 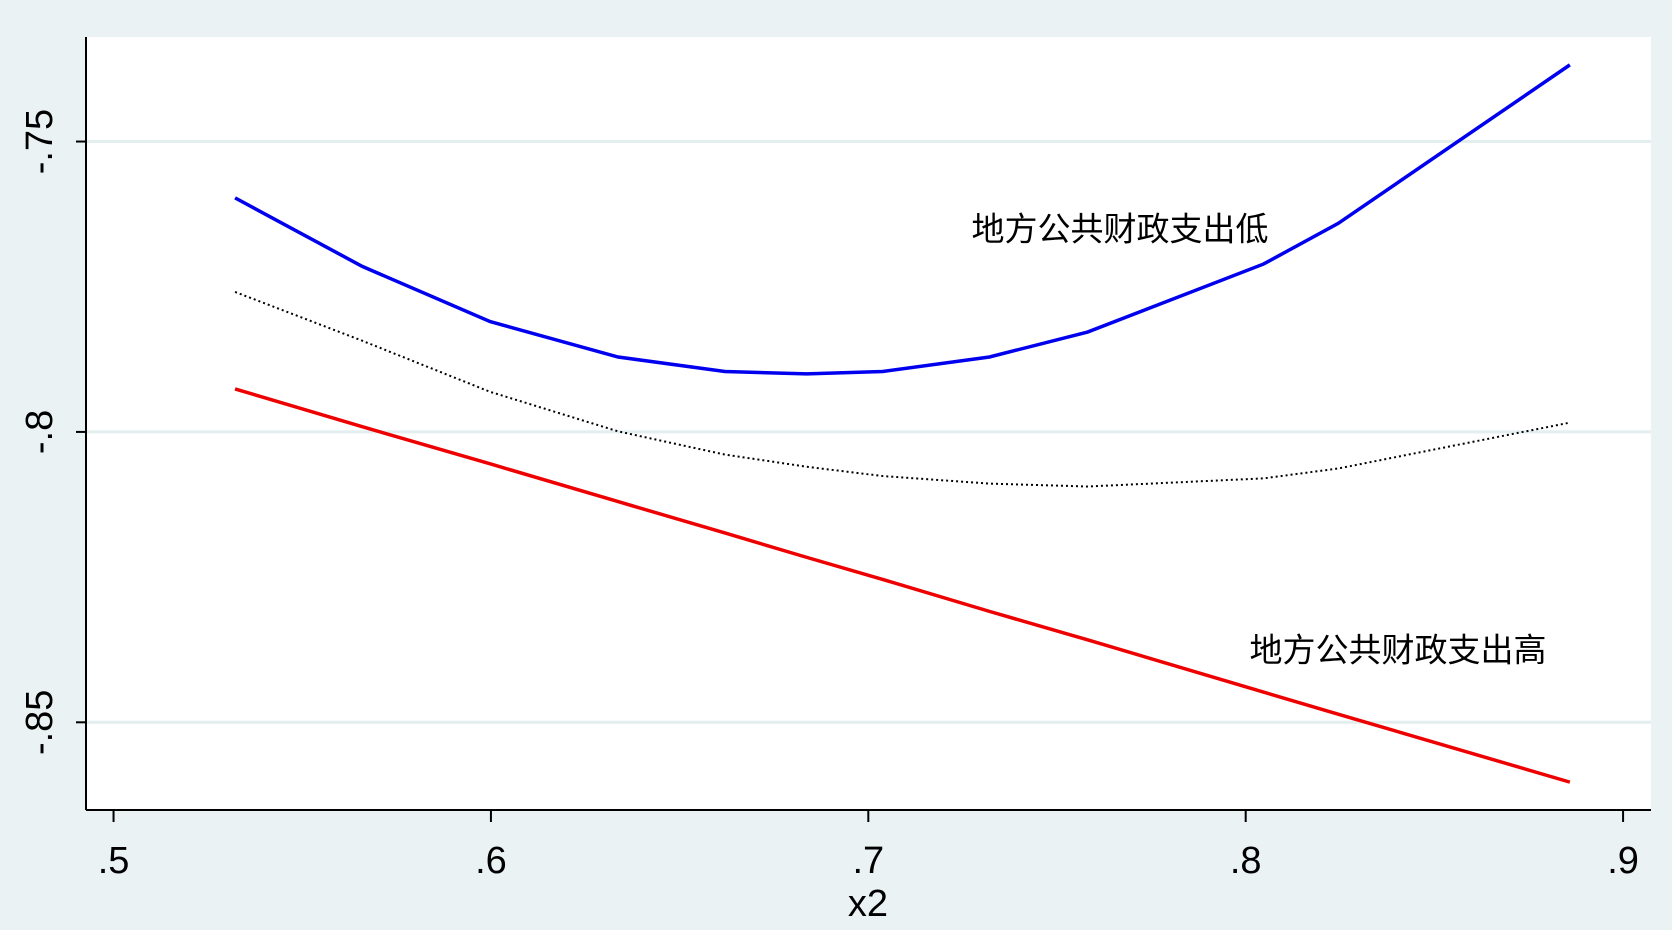 I want to click on x-tick-label: .5, so click(x=114, y=861).